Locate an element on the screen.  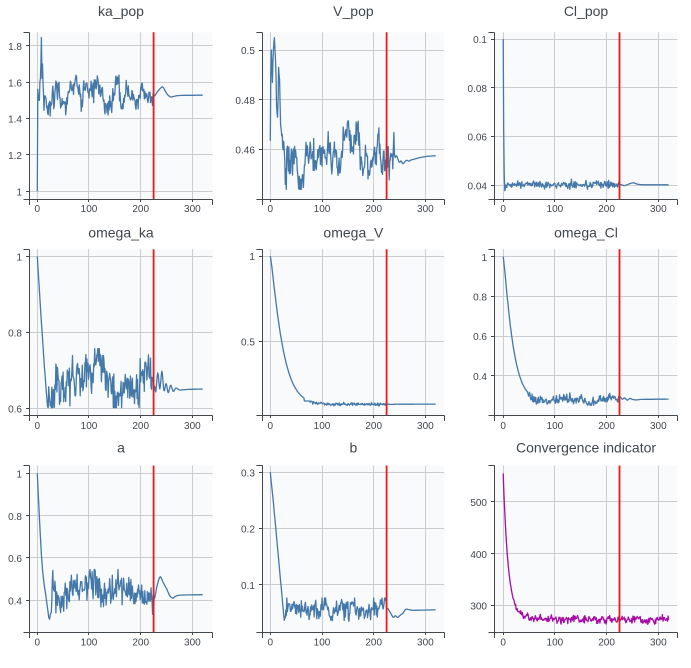
svg-text: Convergence indicator is located at coordinates (586, 447).